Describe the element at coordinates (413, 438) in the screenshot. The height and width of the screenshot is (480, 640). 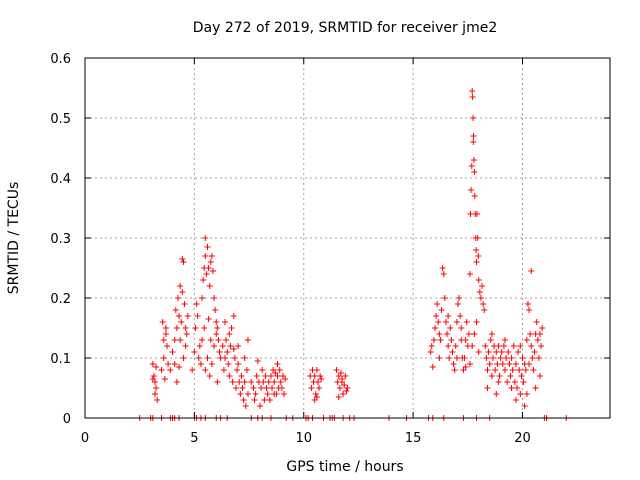
I see `x-tick-label: 15` at that location.